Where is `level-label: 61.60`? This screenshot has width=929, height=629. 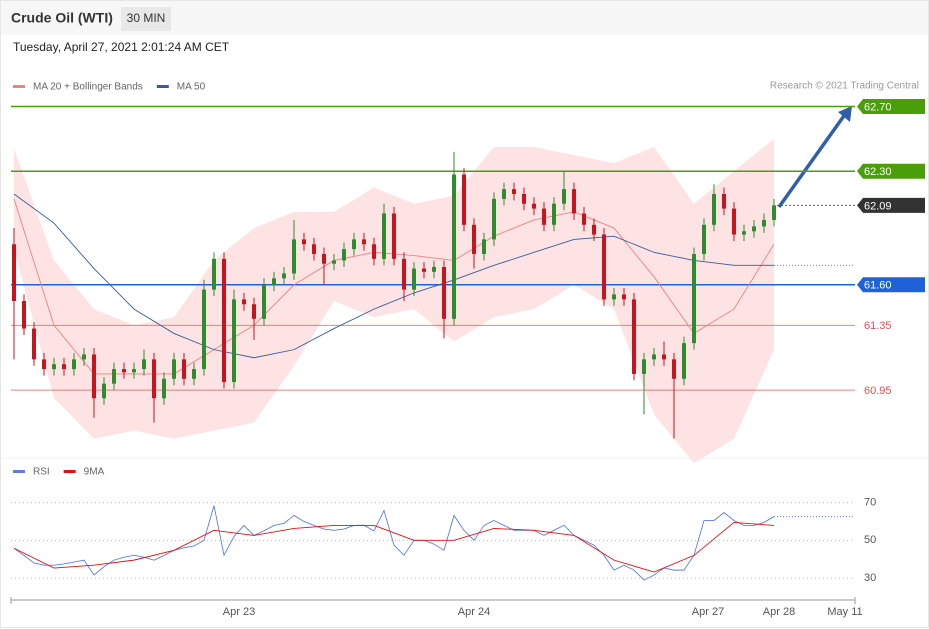
level-label: 61.60 is located at coordinates (878, 286).